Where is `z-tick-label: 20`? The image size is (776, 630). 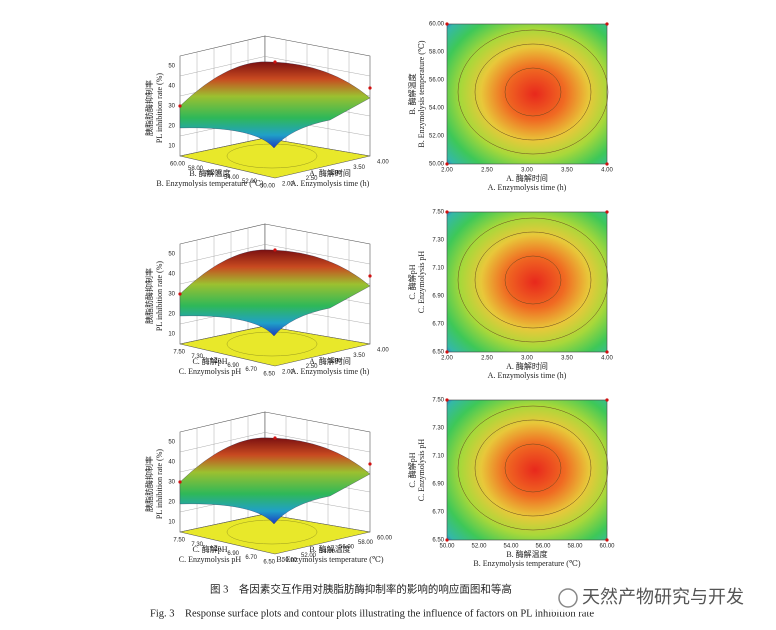 z-tick-label: 20 is located at coordinates (171, 503).